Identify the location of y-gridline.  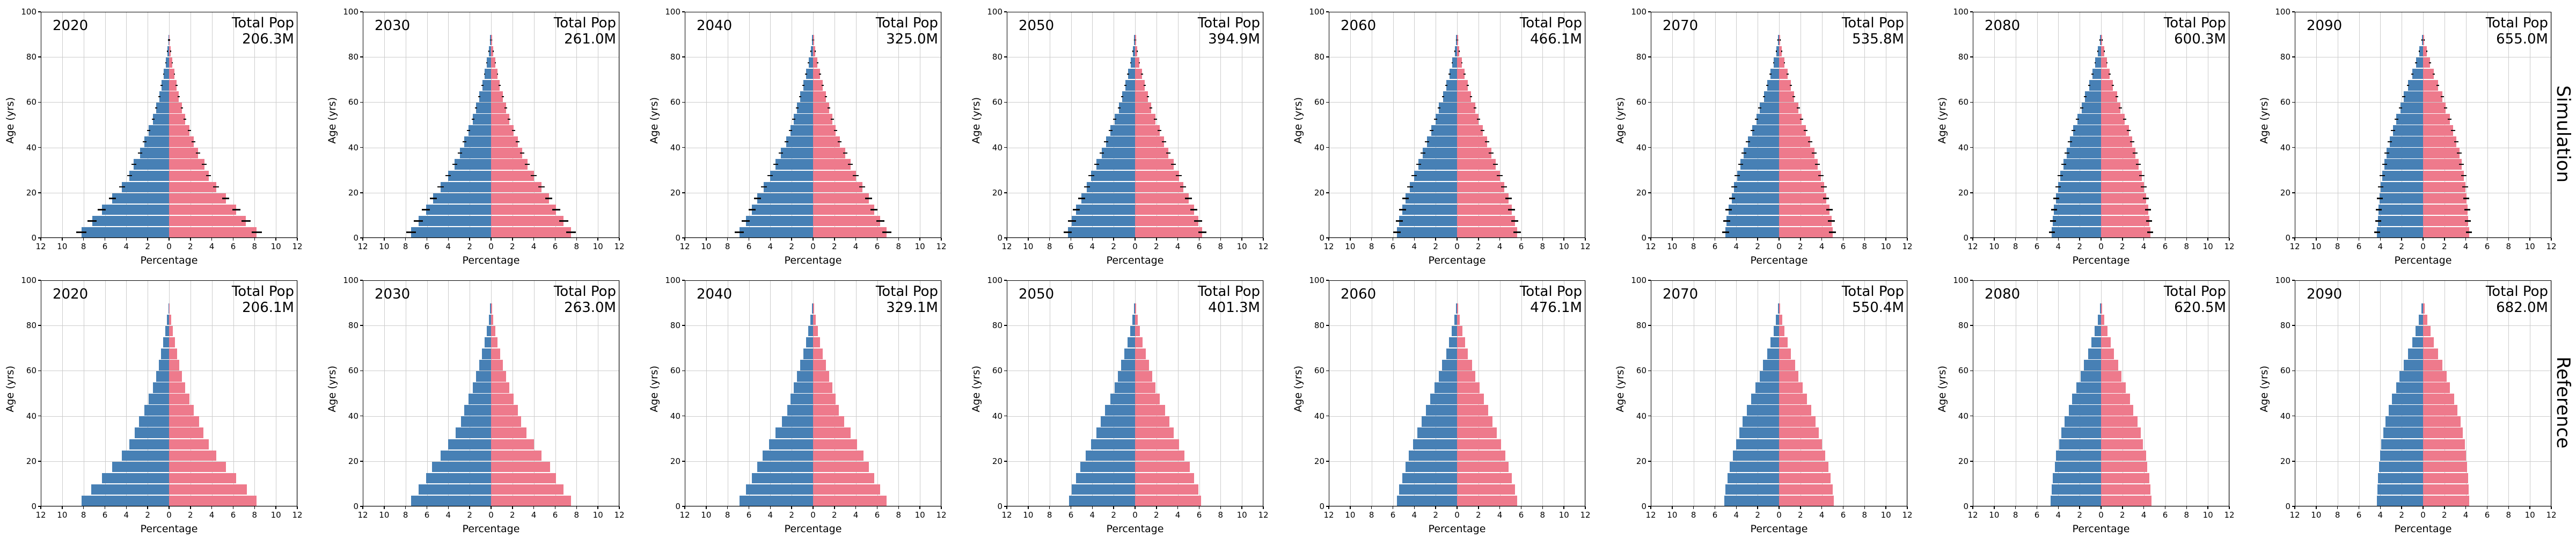
(491, 462).